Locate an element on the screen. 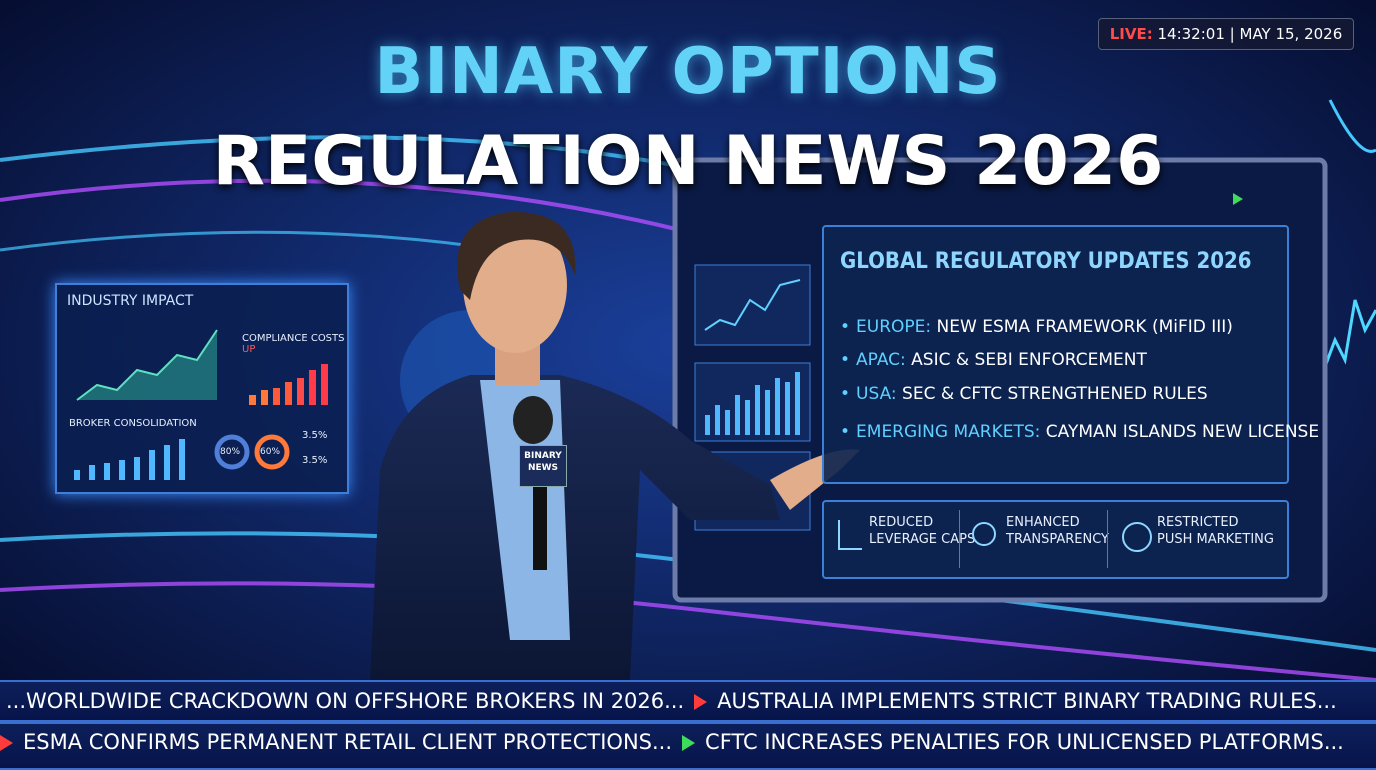 This screenshot has width=1376, height=770. search-icon is located at coordinates (984, 534).